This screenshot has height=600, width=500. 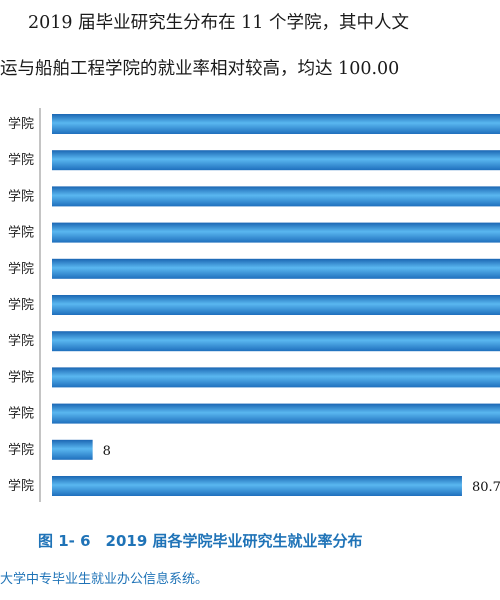 I want to click on bar-value-label: 80.7, so click(x=486, y=487).